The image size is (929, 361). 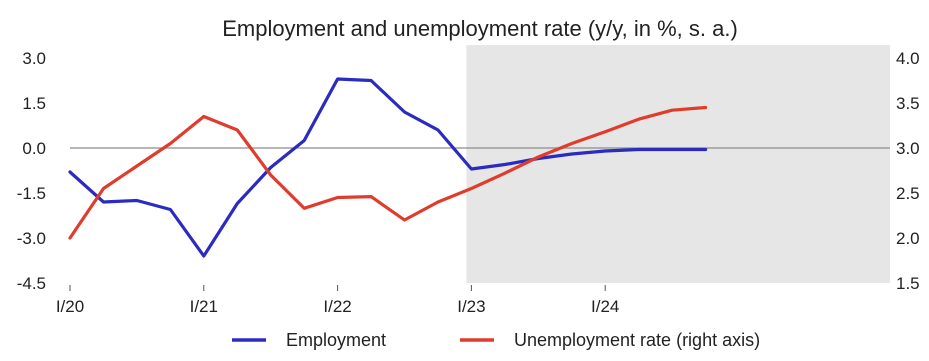 I want to click on left-axis-tick-label: -3.0, so click(x=31, y=238).